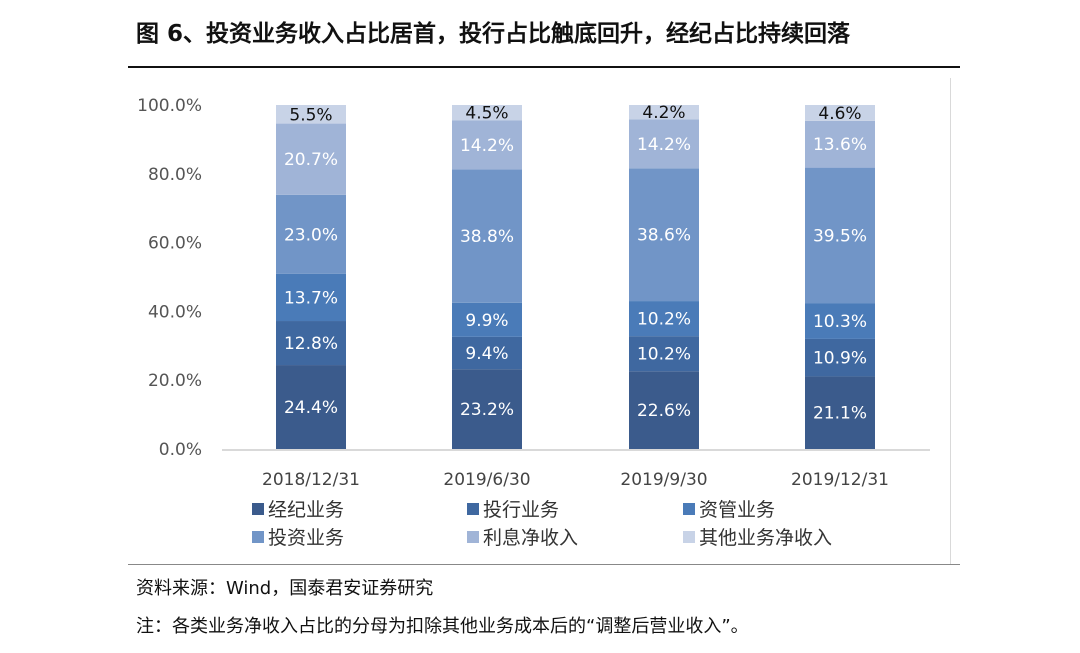 Image resolution: width=1080 pixels, height=653 pixels. What do you see at coordinates (311, 480) in the screenshot?
I see `x-tick-label: 2018/12/31` at bounding box center [311, 480].